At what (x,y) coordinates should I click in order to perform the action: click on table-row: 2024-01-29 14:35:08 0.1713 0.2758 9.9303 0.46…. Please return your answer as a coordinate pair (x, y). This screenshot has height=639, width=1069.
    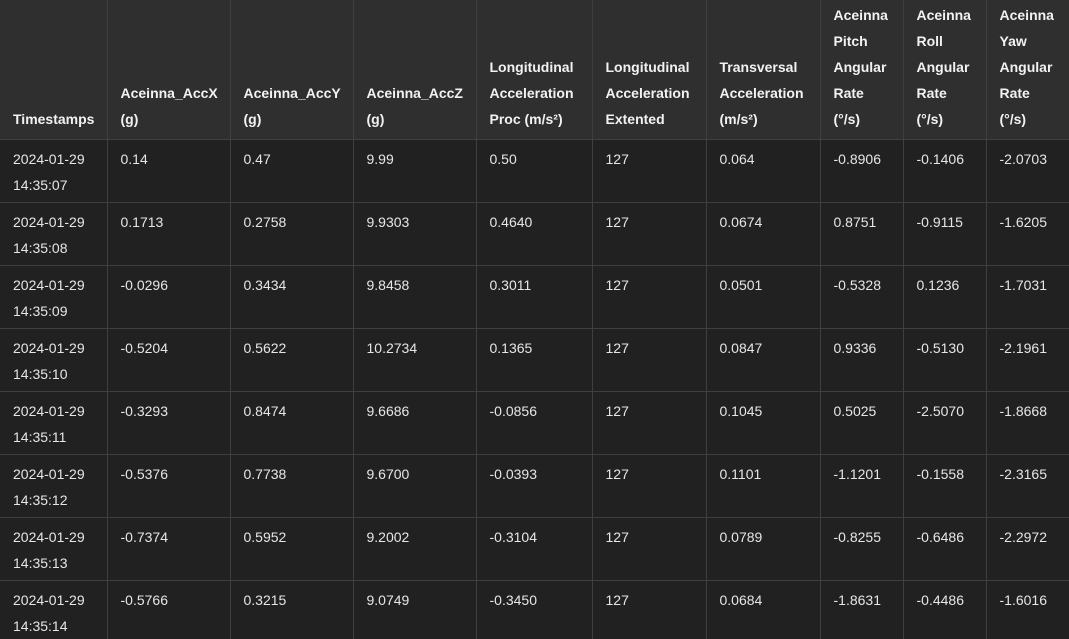
    Looking at the image, I should click on (534, 234).